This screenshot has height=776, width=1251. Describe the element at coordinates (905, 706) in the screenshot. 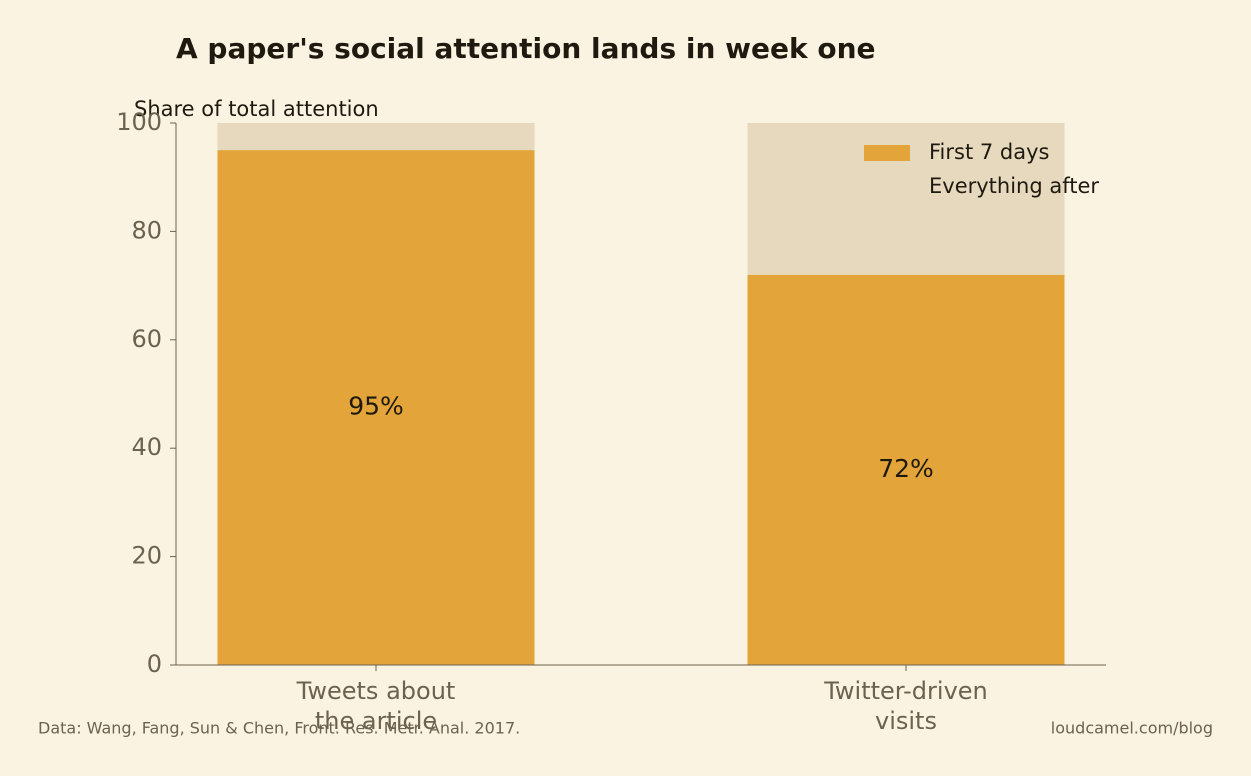

I see `x-tick-label: Twitter-driven visits` at that location.